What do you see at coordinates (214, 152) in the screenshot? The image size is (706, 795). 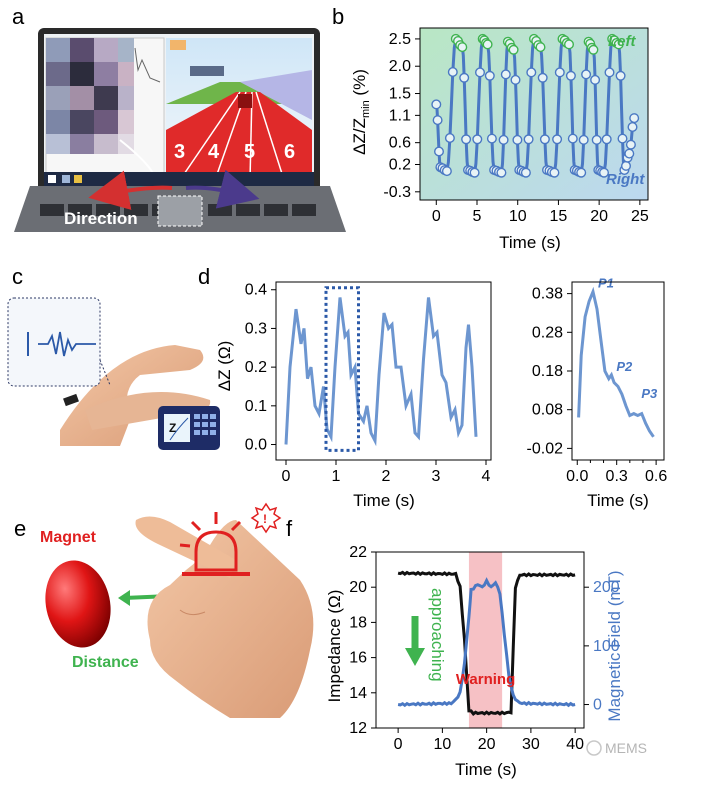 I see `lane-number: 4` at bounding box center [214, 152].